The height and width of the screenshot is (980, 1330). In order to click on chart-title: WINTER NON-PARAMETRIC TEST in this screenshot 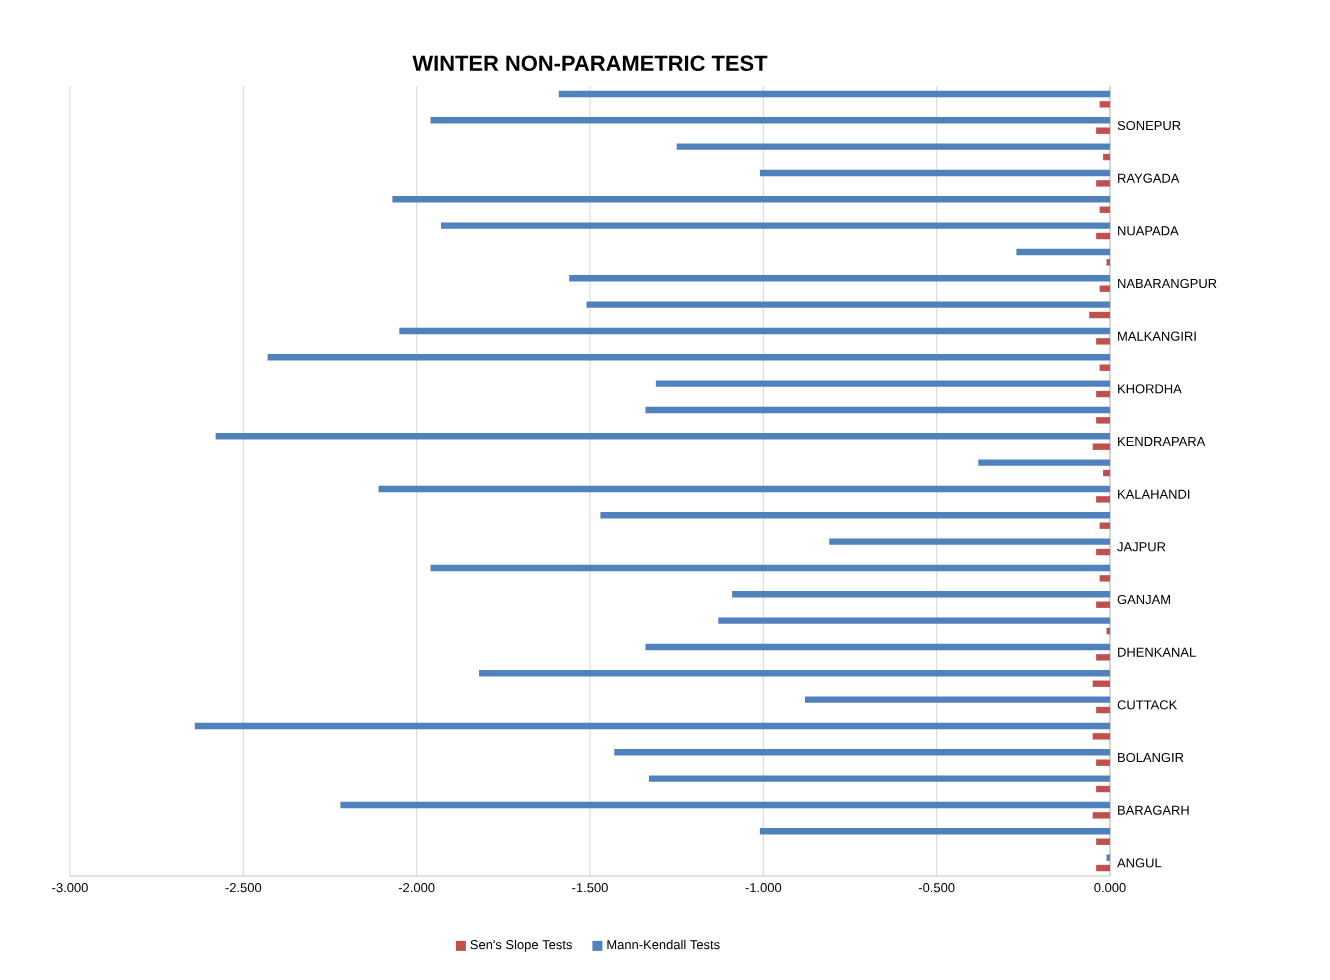, I will do `click(590, 63)`.